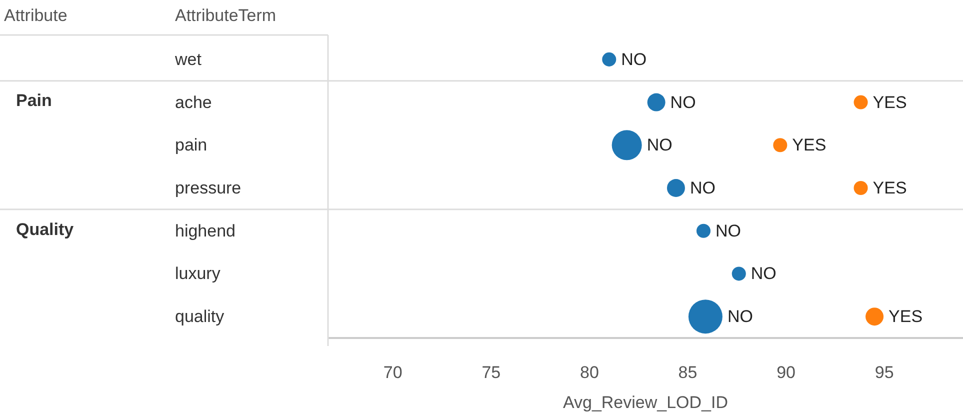 This screenshot has width=963, height=418. What do you see at coordinates (34, 101) in the screenshot?
I see `text: Pain` at bounding box center [34, 101].